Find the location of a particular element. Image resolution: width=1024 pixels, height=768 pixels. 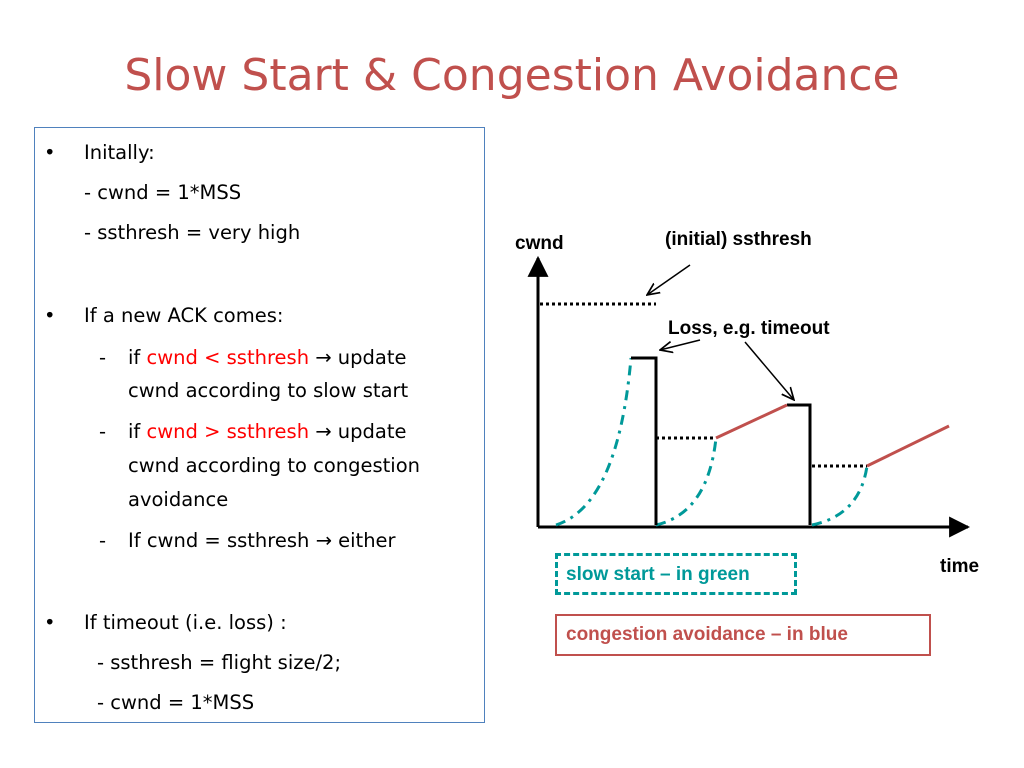

bullet-3-line-1: - ssthresh = flight size/2; is located at coordinates (219, 662).